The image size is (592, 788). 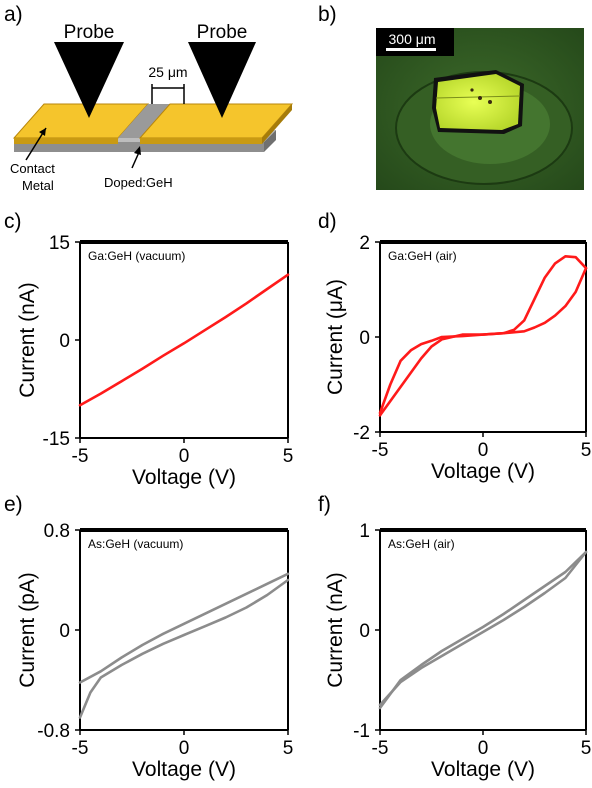 What do you see at coordinates (586, 450) in the screenshot?
I see `chart-d-x-tick-label: 5` at bounding box center [586, 450].